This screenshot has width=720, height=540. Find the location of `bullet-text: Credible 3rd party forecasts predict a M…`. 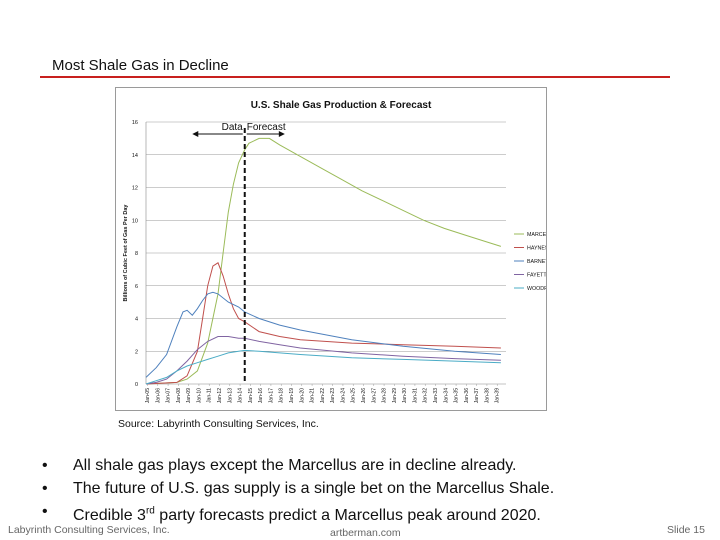

bullet-text: Credible 3rd party forecasts predict a M… is located at coordinates (307, 515).